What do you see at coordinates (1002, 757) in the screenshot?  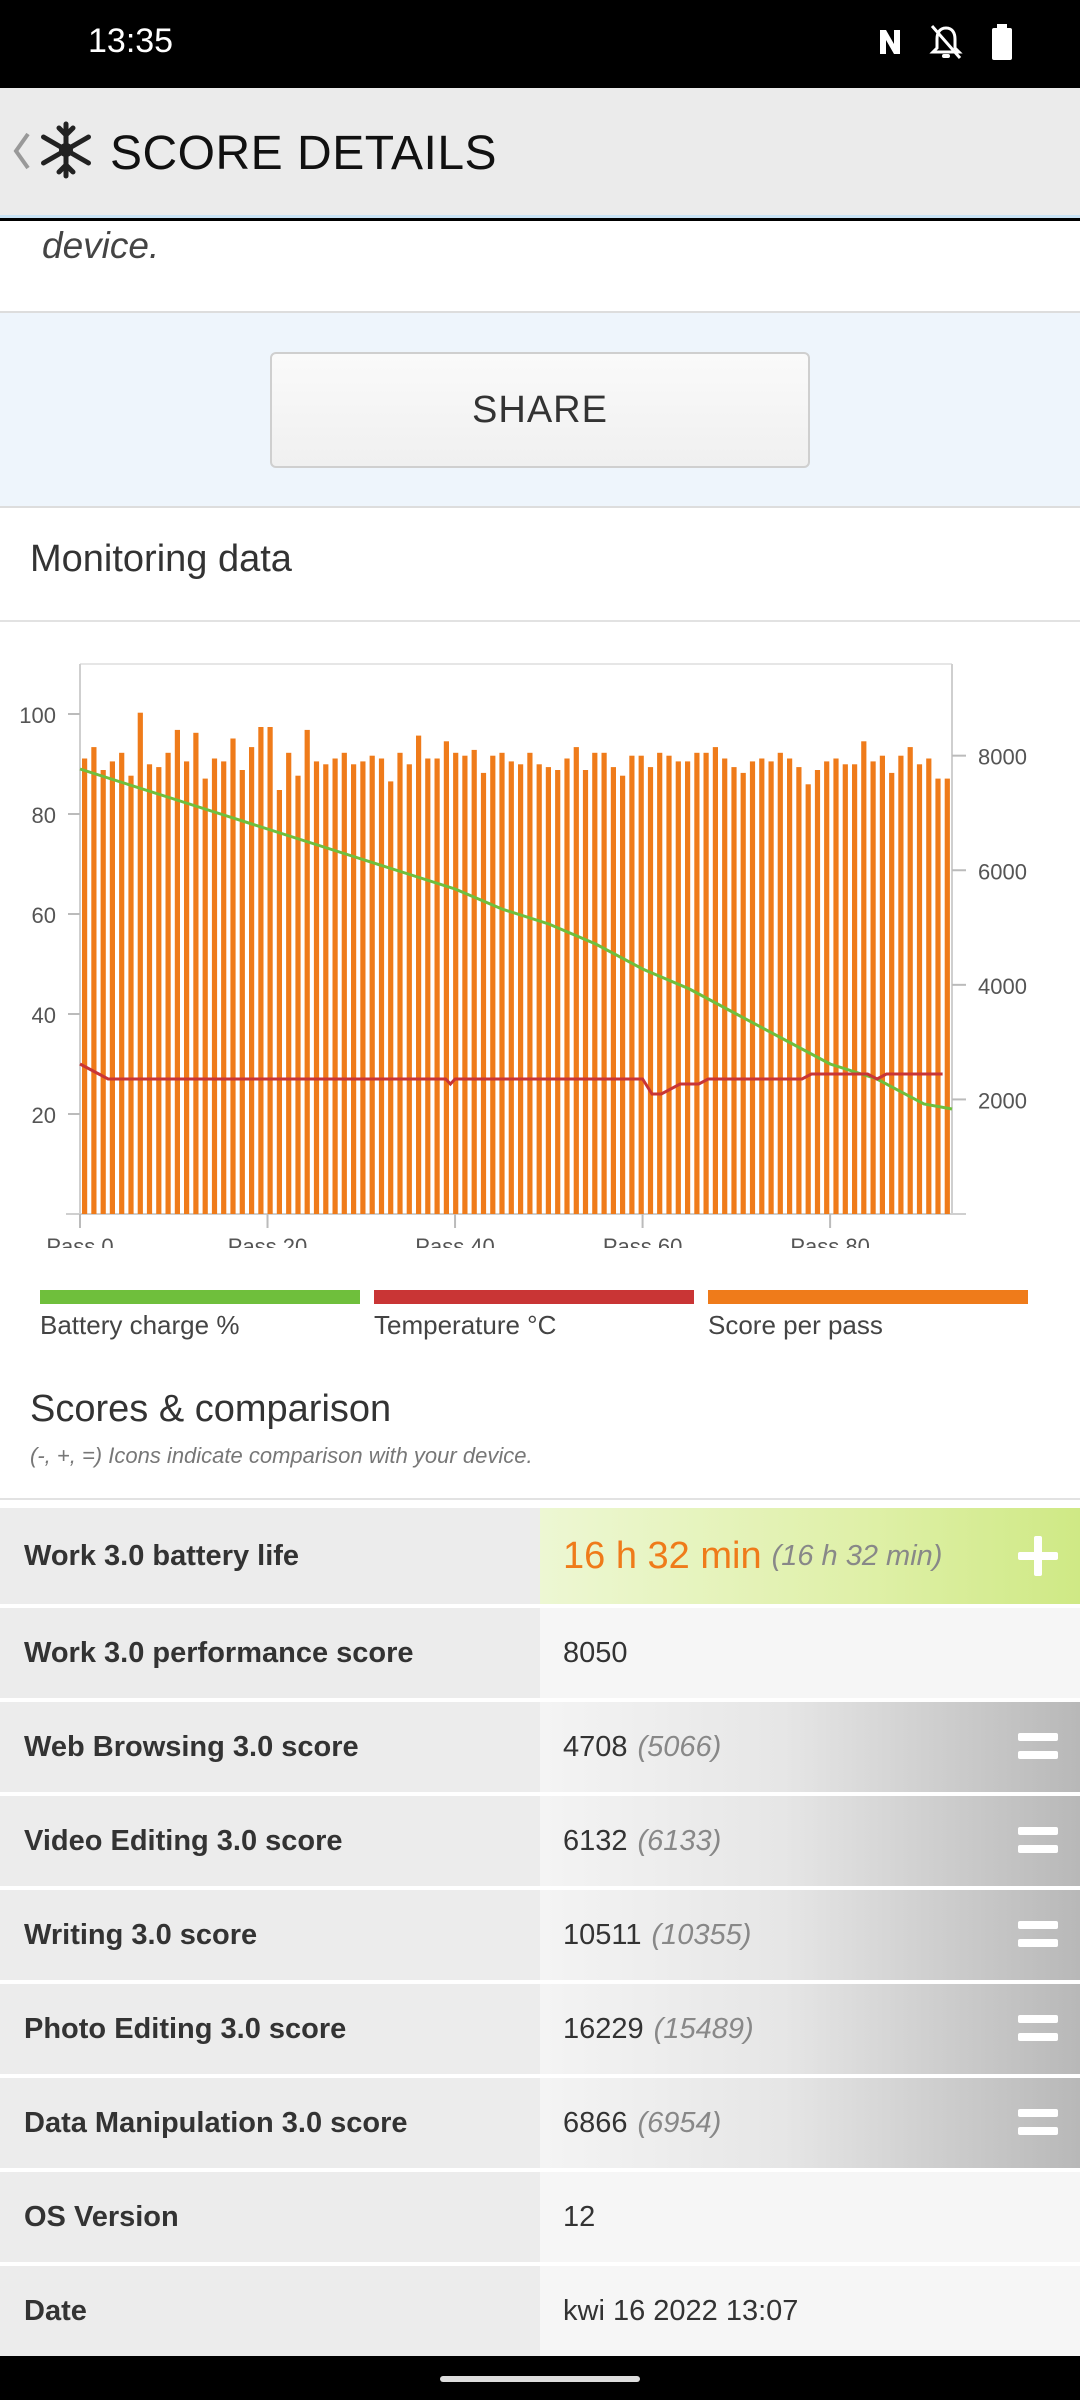 I see `right-tick-label: 8000` at bounding box center [1002, 757].